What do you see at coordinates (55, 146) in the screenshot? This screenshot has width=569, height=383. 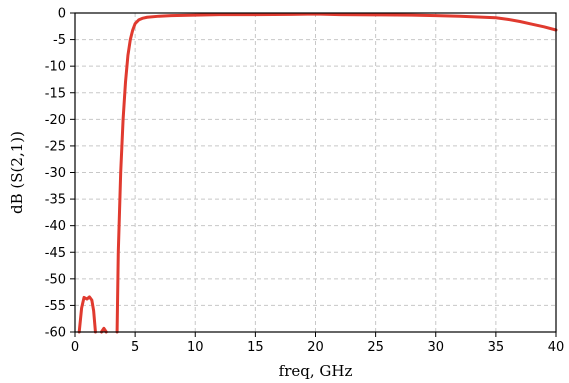 I see `y-tick-label: -25` at bounding box center [55, 146].